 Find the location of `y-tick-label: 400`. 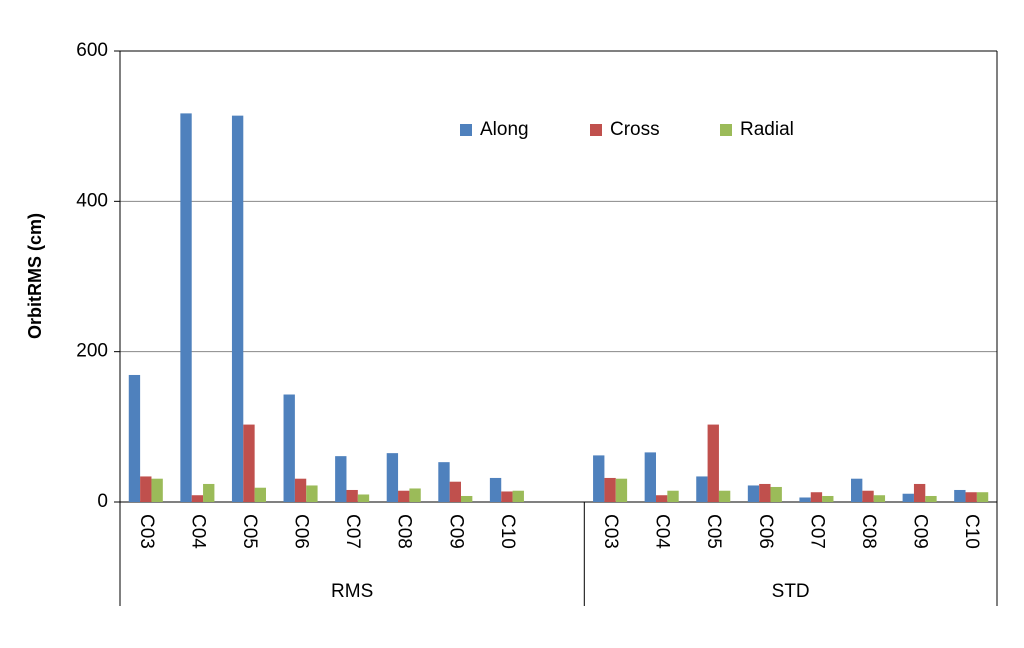

y-tick-label: 400 is located at coordinates (92, 200).